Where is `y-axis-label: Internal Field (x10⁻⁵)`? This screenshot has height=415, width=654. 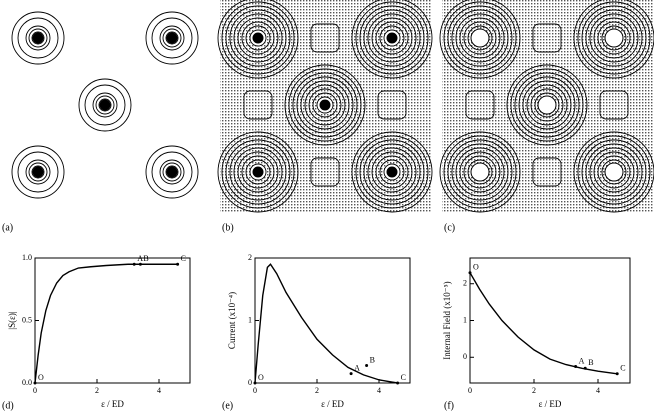
y-axis-label: Internal Field (x10⁻⁵) is located at coordinates (447, 320).